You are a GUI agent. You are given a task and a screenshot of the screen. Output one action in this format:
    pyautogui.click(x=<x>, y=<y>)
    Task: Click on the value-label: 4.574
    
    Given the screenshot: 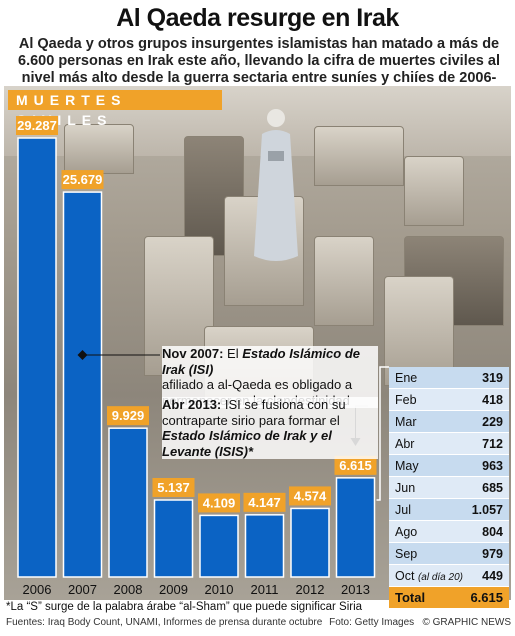 What is the action you would take?
    pyautogui.click(x=310, y=495)
    